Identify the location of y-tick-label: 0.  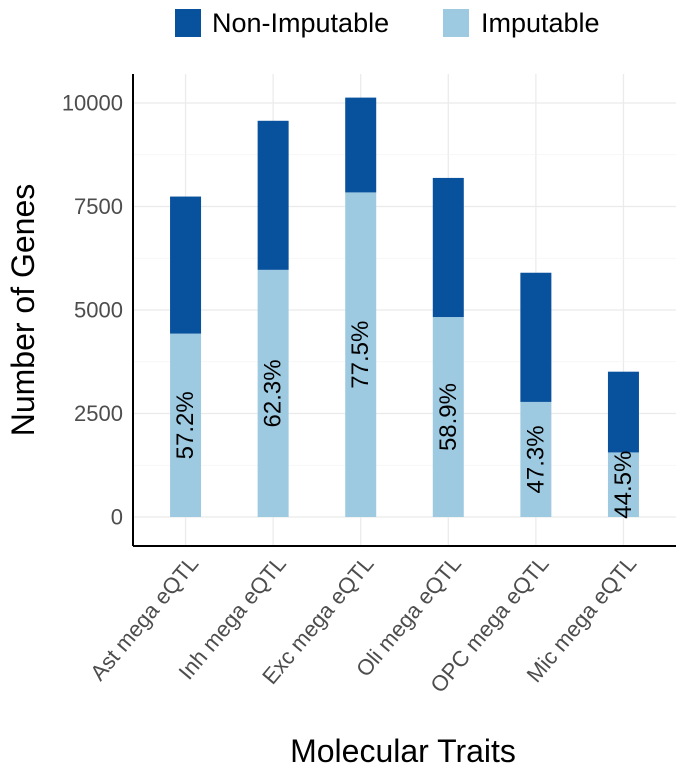
(117, 517).